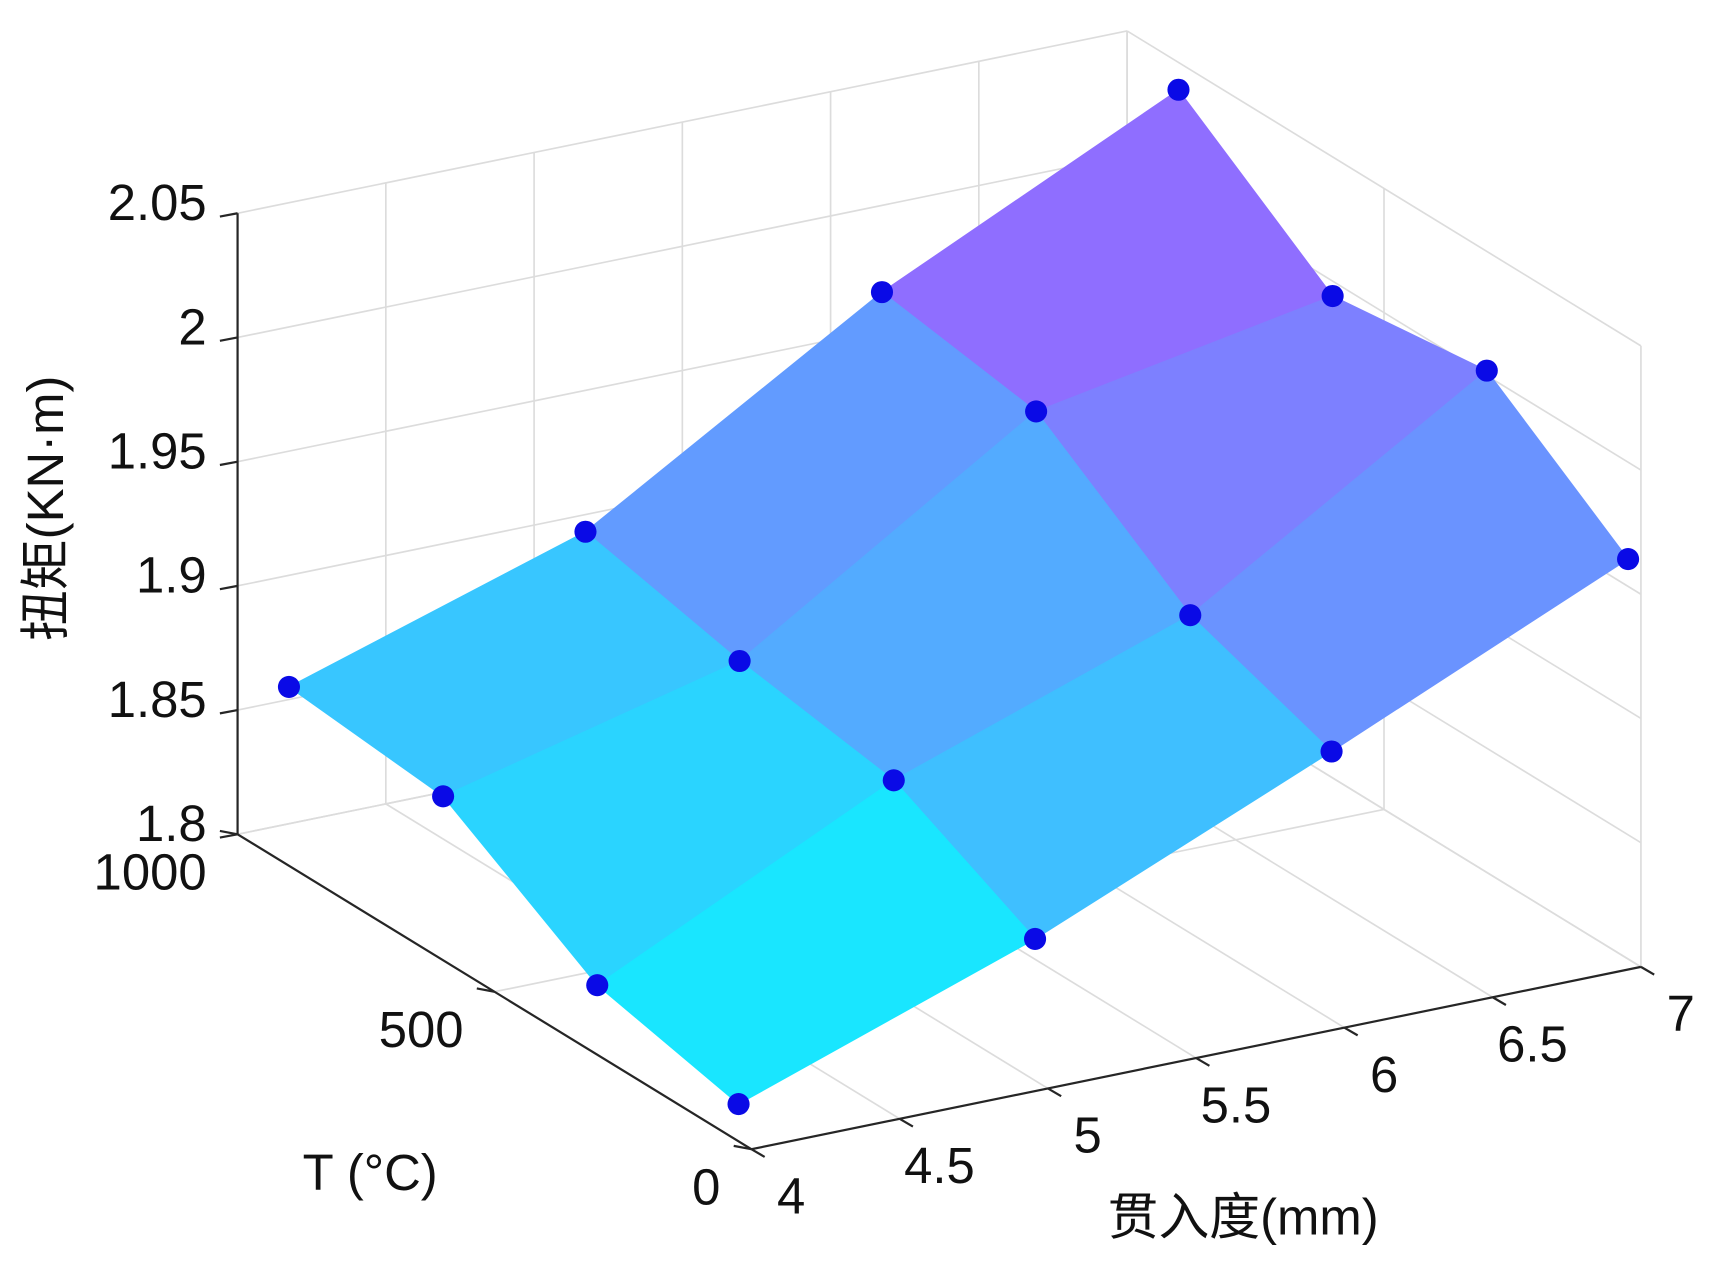 Image resolution: width=1732 pixels, height=1276 pixels. I want to click on z-tick-label: 1.9, so click(171, 575).